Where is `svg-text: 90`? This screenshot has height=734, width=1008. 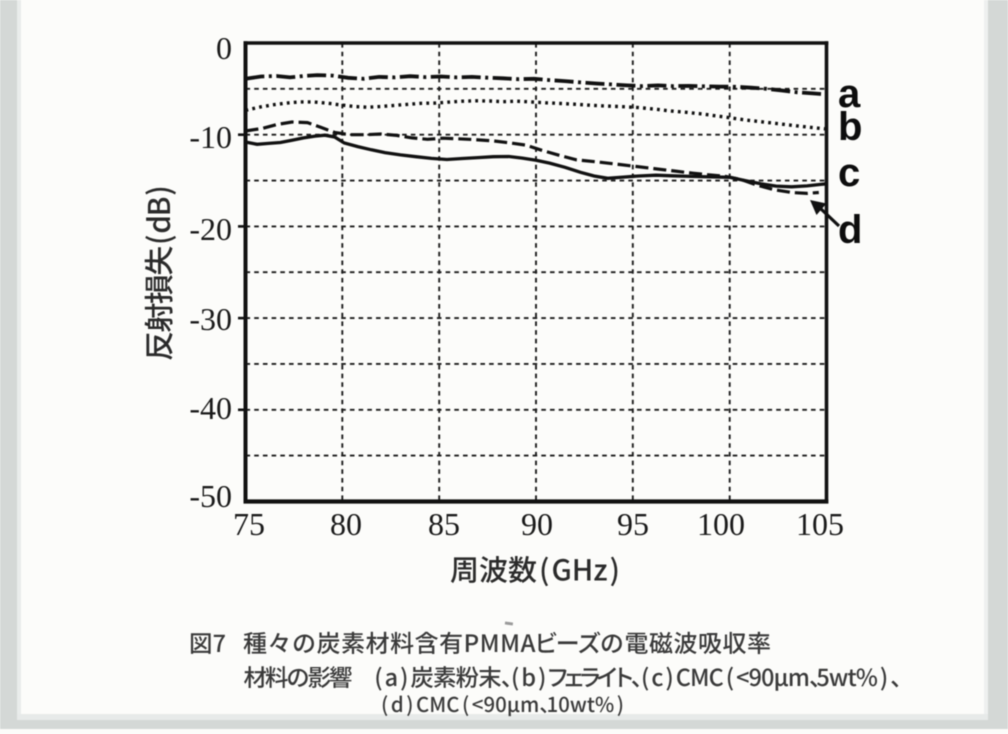
svg-text: 90 is located at coordinates (537, 524).